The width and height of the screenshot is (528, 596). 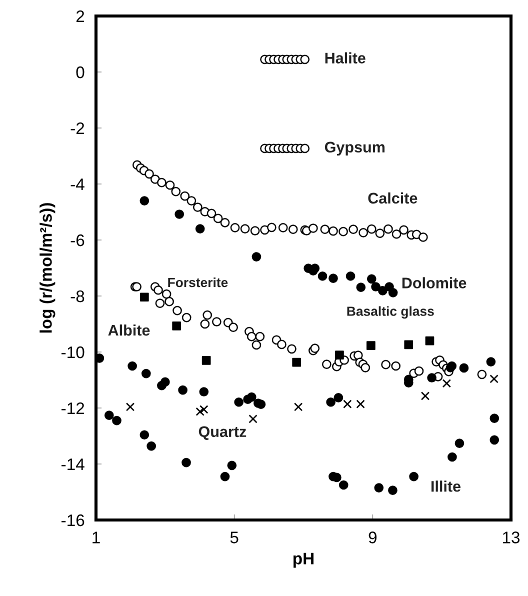 I want to click on y-tick-label: -8, so click(x=77, y=296).